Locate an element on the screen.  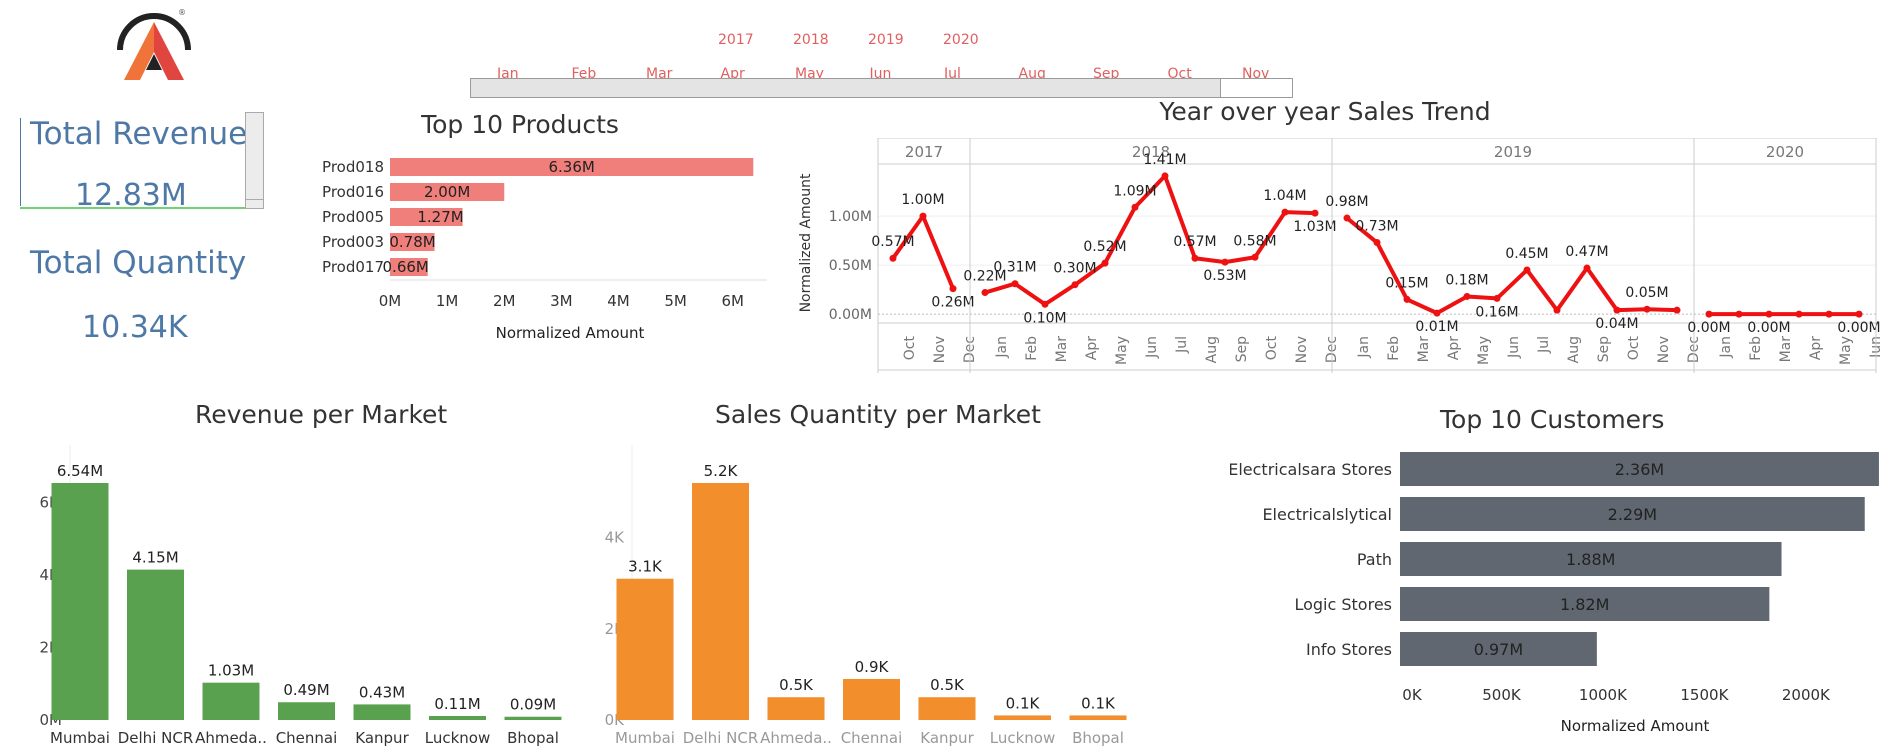
market-value-label: 6.54M is located at coordinates (80, 471).